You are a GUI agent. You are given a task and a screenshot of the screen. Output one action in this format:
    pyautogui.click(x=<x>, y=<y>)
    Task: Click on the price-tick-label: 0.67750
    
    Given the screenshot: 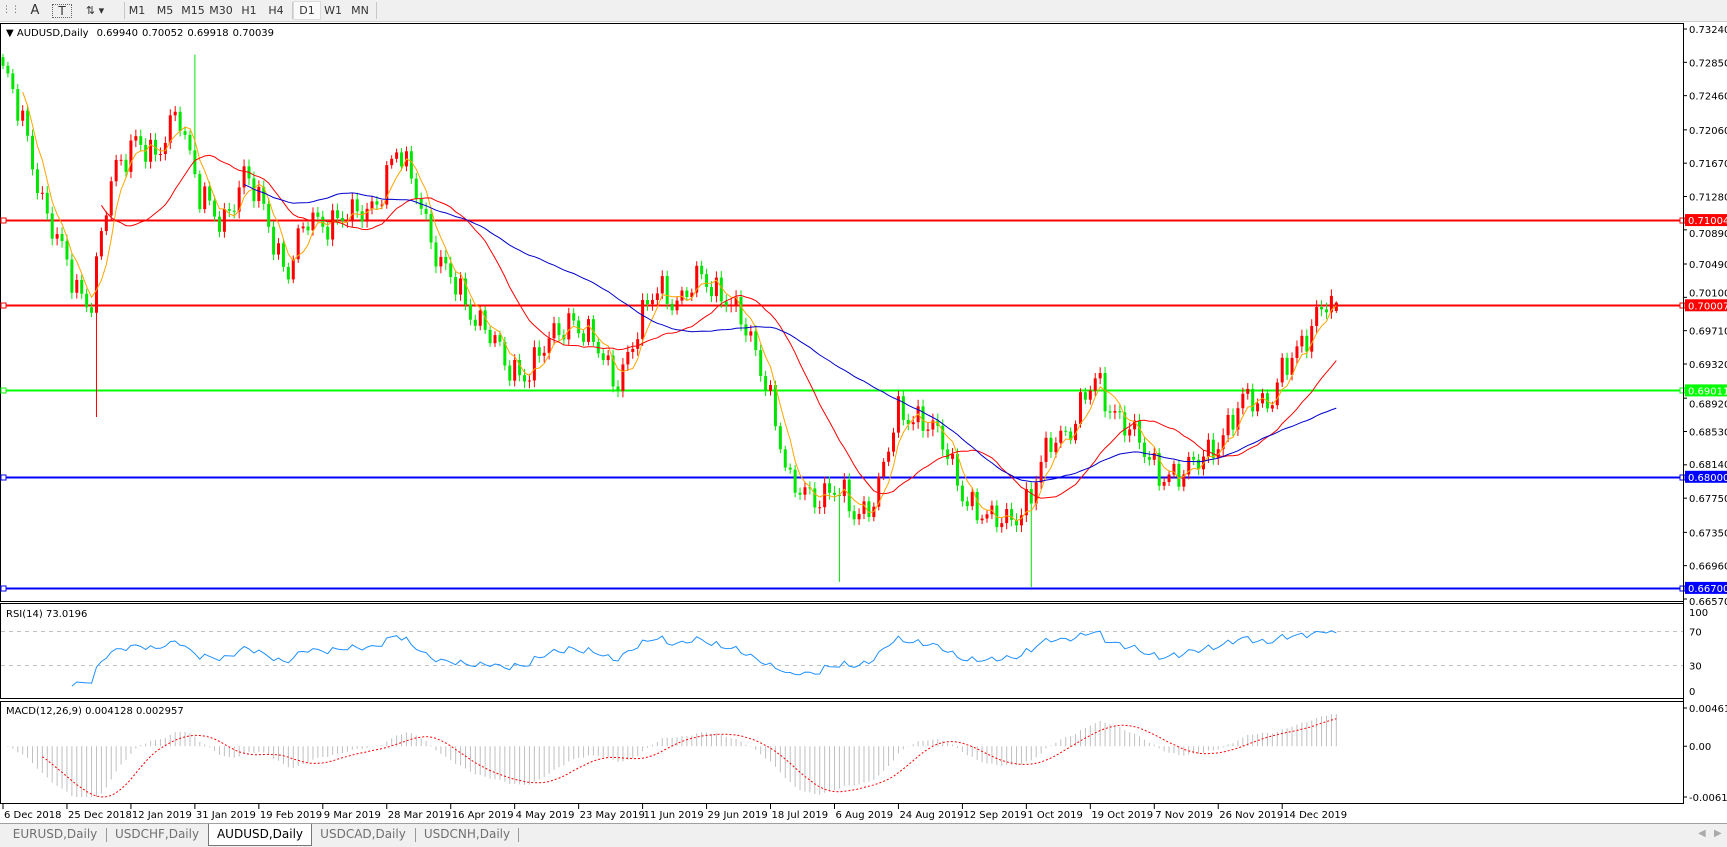 What is the action you would take?
    pyautogui.click(x=1708, y=499)
    